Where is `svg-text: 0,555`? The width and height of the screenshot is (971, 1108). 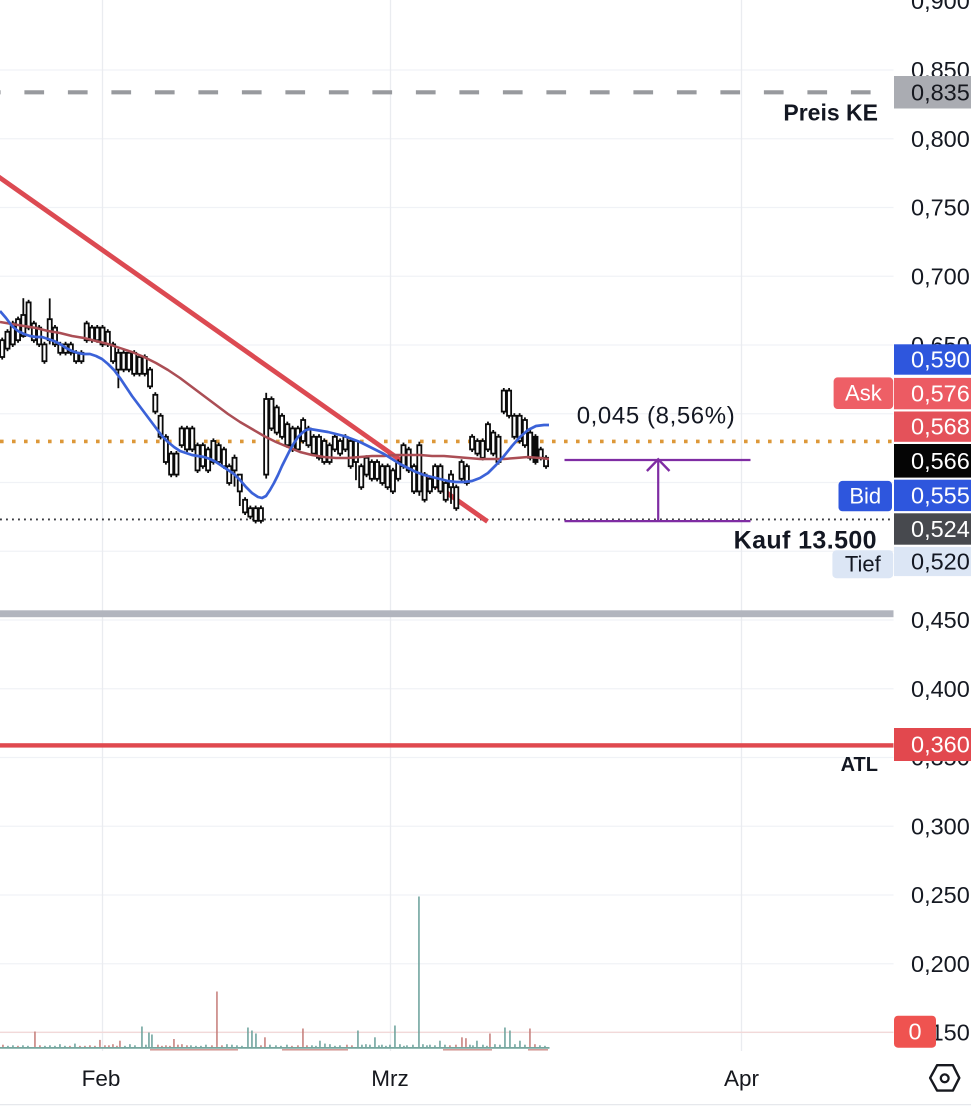 svg-text: 0,555 is located at coordinates (940, 495).